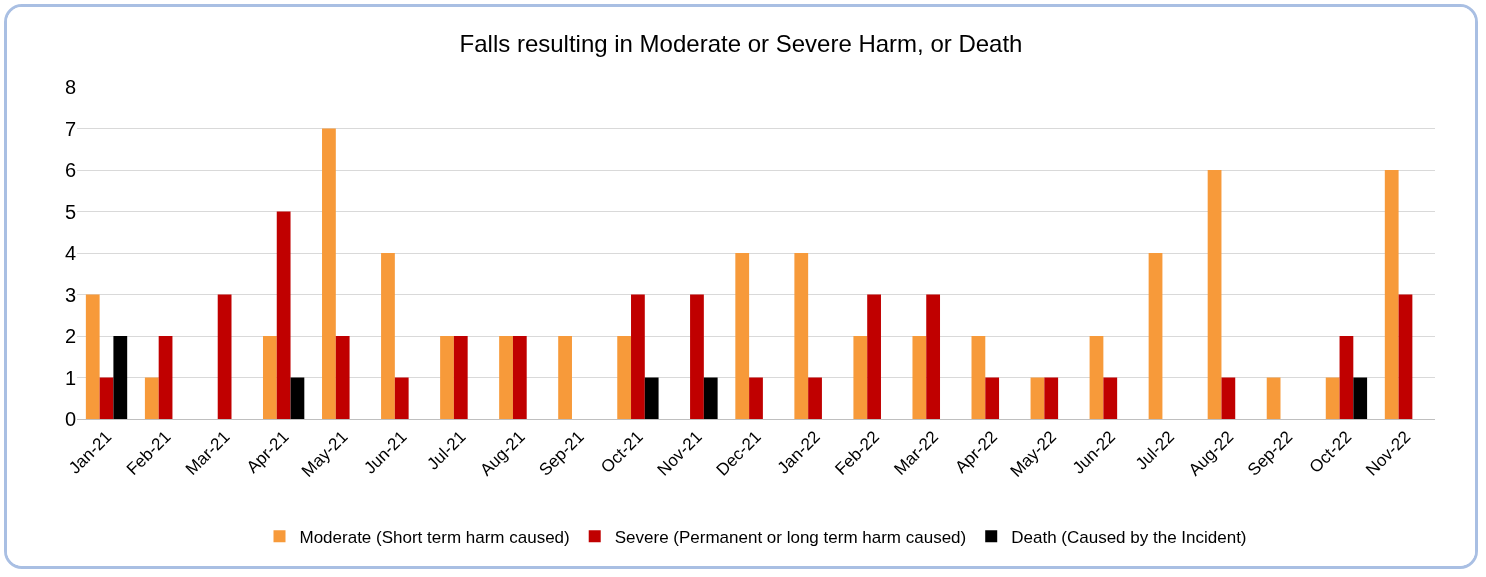 The image size is (1486, 577). Describe the element at coordinates (70, 377) in the screenshot. I see `y-tick-label: 1` at that location.